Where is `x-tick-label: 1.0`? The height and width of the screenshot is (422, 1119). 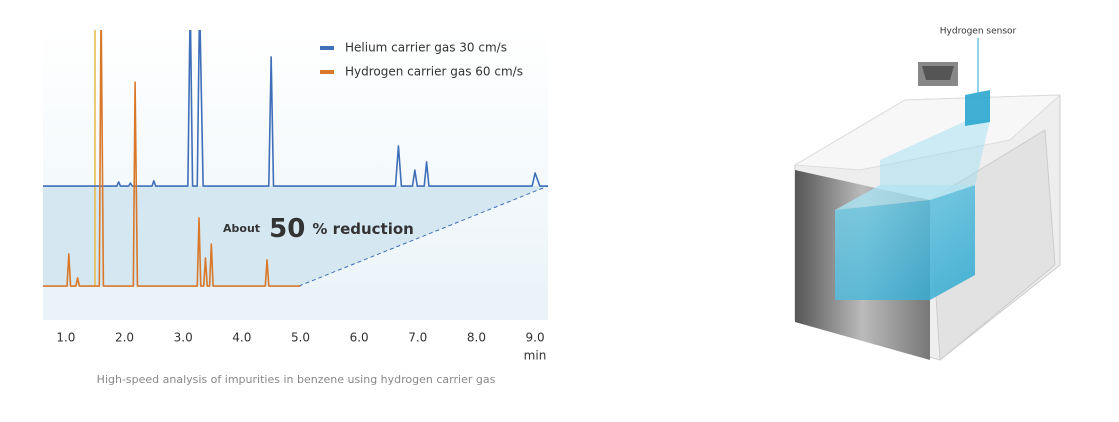
x-tick-label: 1.0 is located at coordinates (65, 338).